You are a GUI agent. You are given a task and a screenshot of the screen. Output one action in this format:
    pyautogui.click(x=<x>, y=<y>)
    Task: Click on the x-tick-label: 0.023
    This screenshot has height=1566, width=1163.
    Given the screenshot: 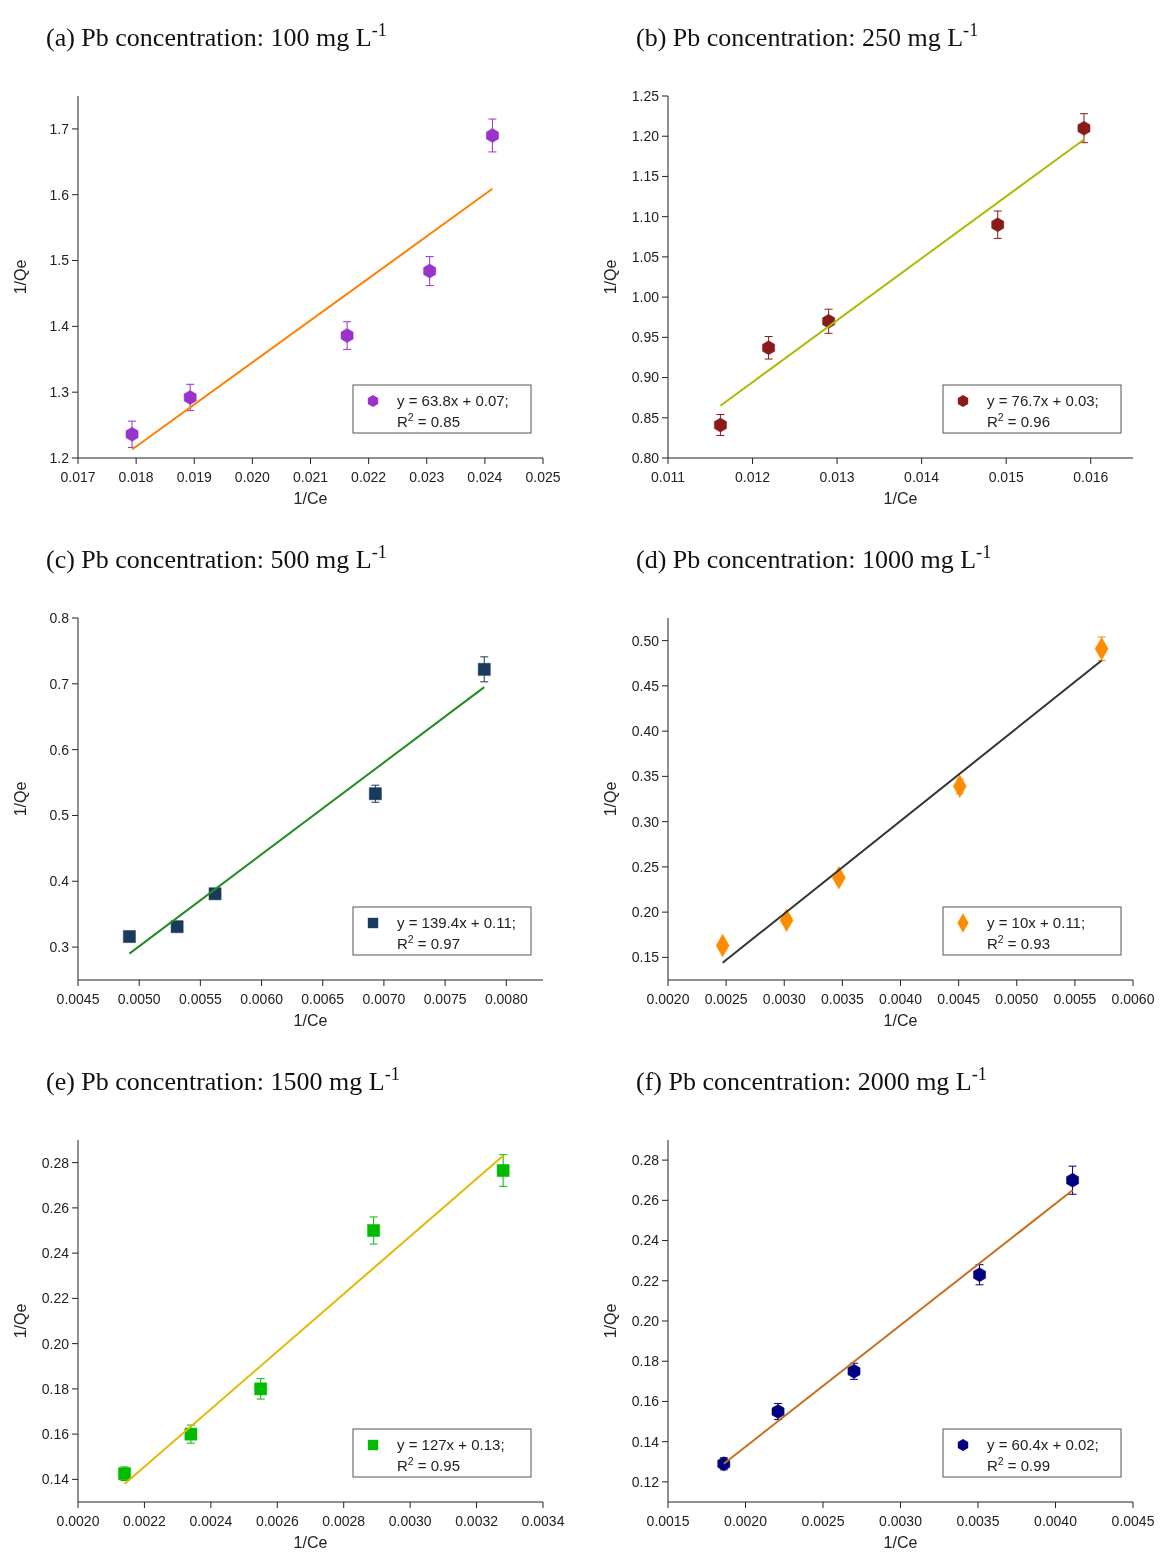 What is the action you would take?
    pyautogui.click(x=427, y=477)
    